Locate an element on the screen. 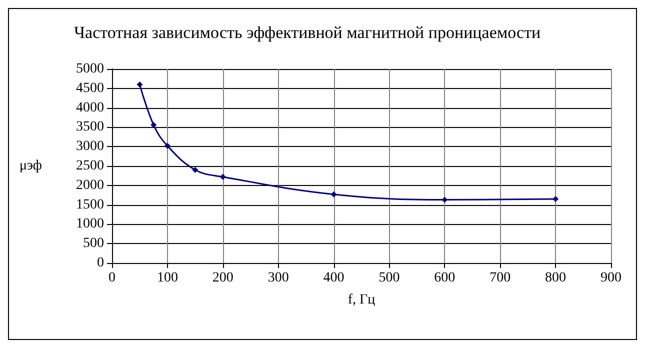 This screenshot has height=348, width=645. x-tick-label: 300 is located at coordinates (278, 278).